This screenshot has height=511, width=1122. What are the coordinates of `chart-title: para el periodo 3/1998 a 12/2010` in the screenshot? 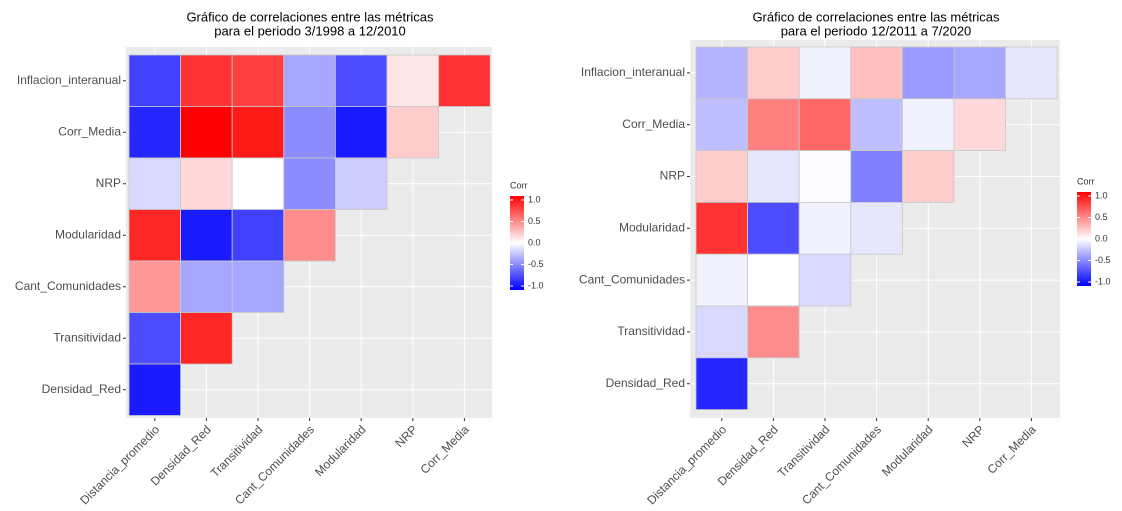 It's located at (310, 30).